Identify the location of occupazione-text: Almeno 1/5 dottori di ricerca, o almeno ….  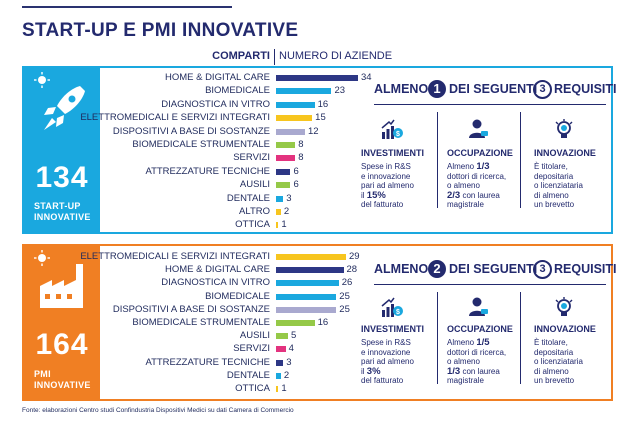
(477, 361).